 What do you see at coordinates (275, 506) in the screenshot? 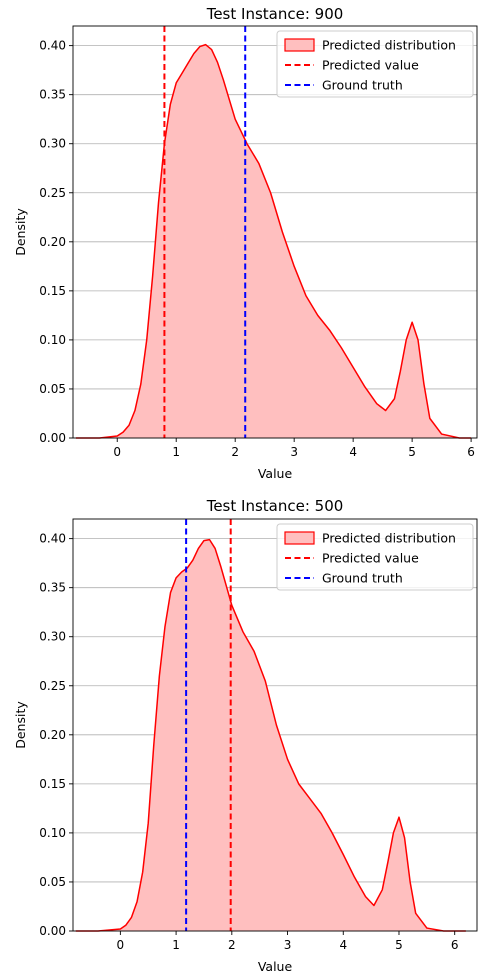
I see `chart-title: Test Instance: 500` at bounding box center [275, 506].